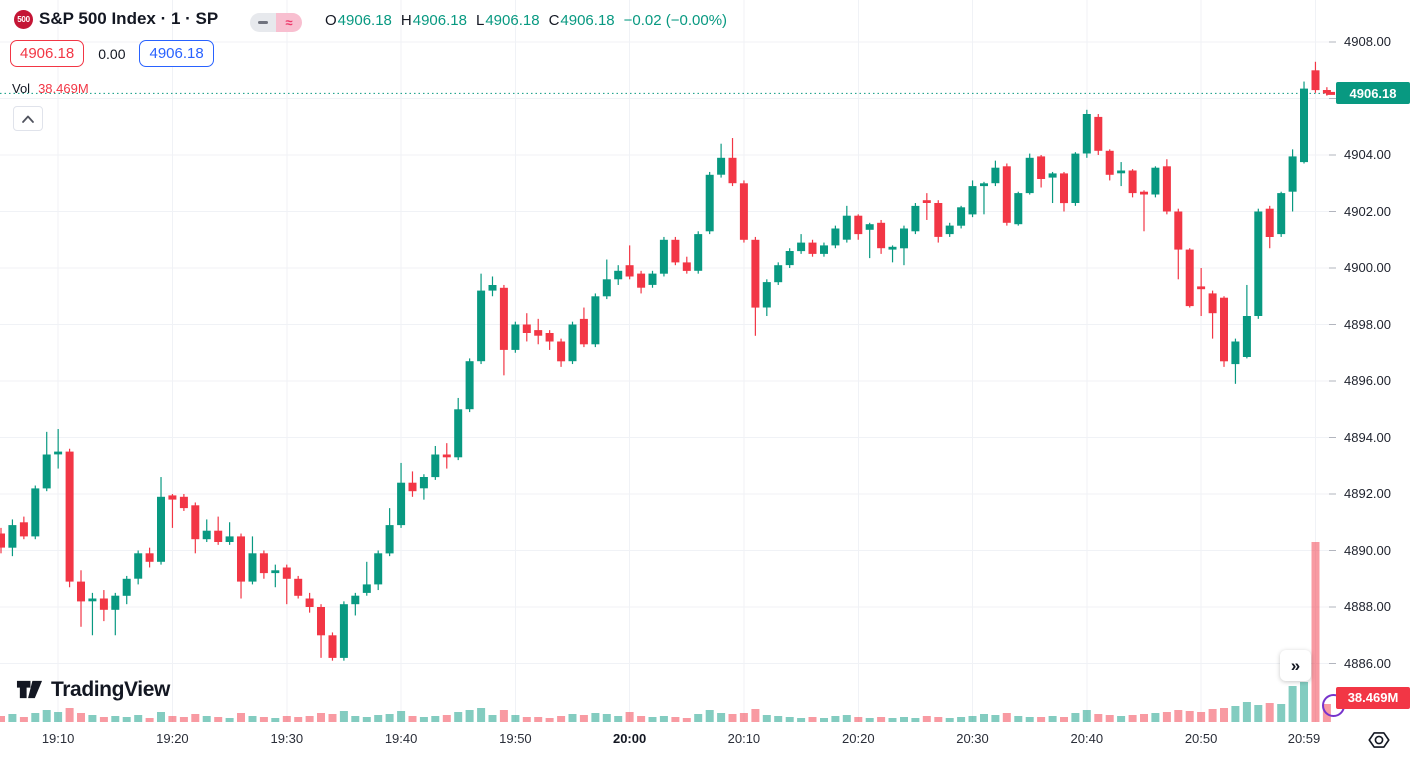 The image size is (1410, 757). I want to click on change-value: −0.02 (−0.00%), so click(675, 20).